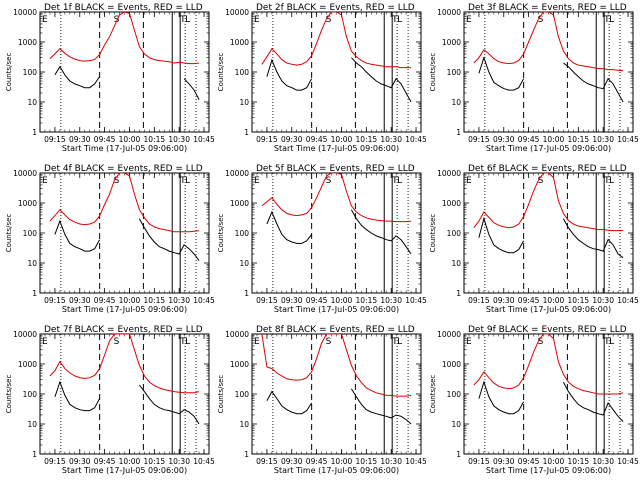  What do you see at coordinates (123, 169) in the screenshot?
I see `panel-title: Det 4f BLACK = Events, RED = LLD` at bounding box center [123, 169].